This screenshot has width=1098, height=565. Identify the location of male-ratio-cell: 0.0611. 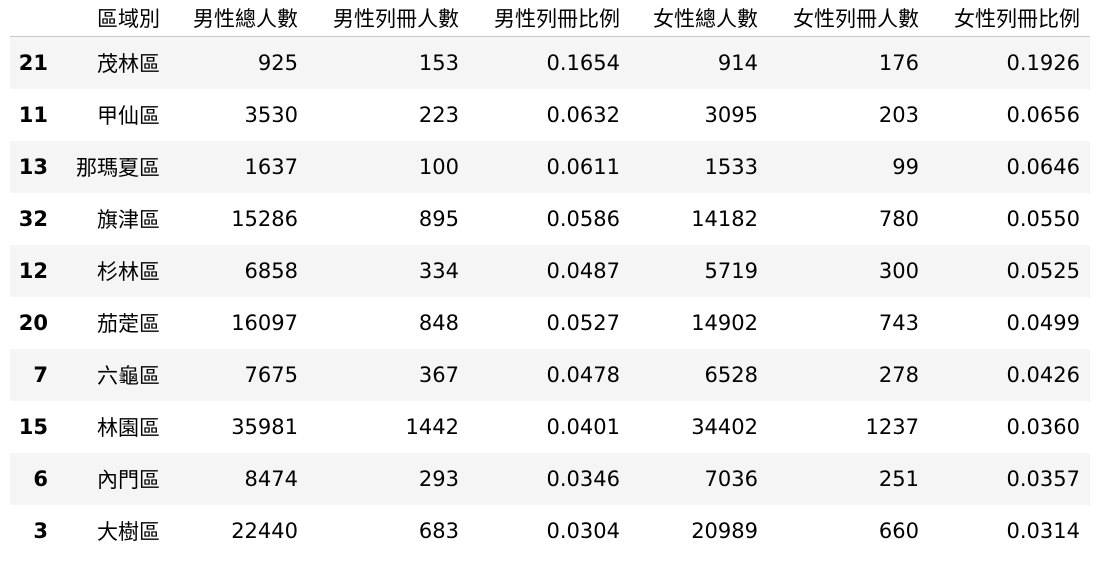
(583, 167).